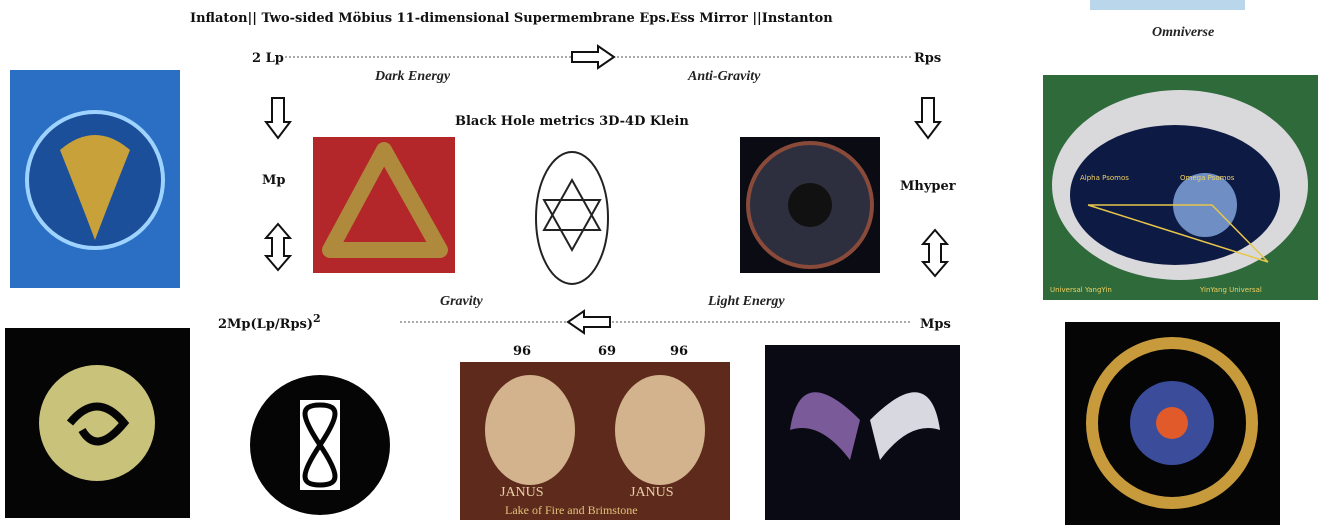 The width and height of the screenshot is (1322, 529). What do you see at coordinates (927, 58) in the screenshot?
I see `rps-label: Rps` at bounding box center [927, 58].